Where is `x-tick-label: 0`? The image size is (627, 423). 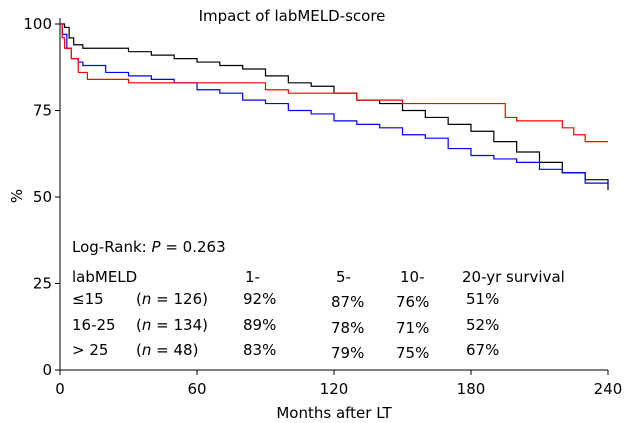
x-tick-label: 0 is located at coordinates (60, 389).